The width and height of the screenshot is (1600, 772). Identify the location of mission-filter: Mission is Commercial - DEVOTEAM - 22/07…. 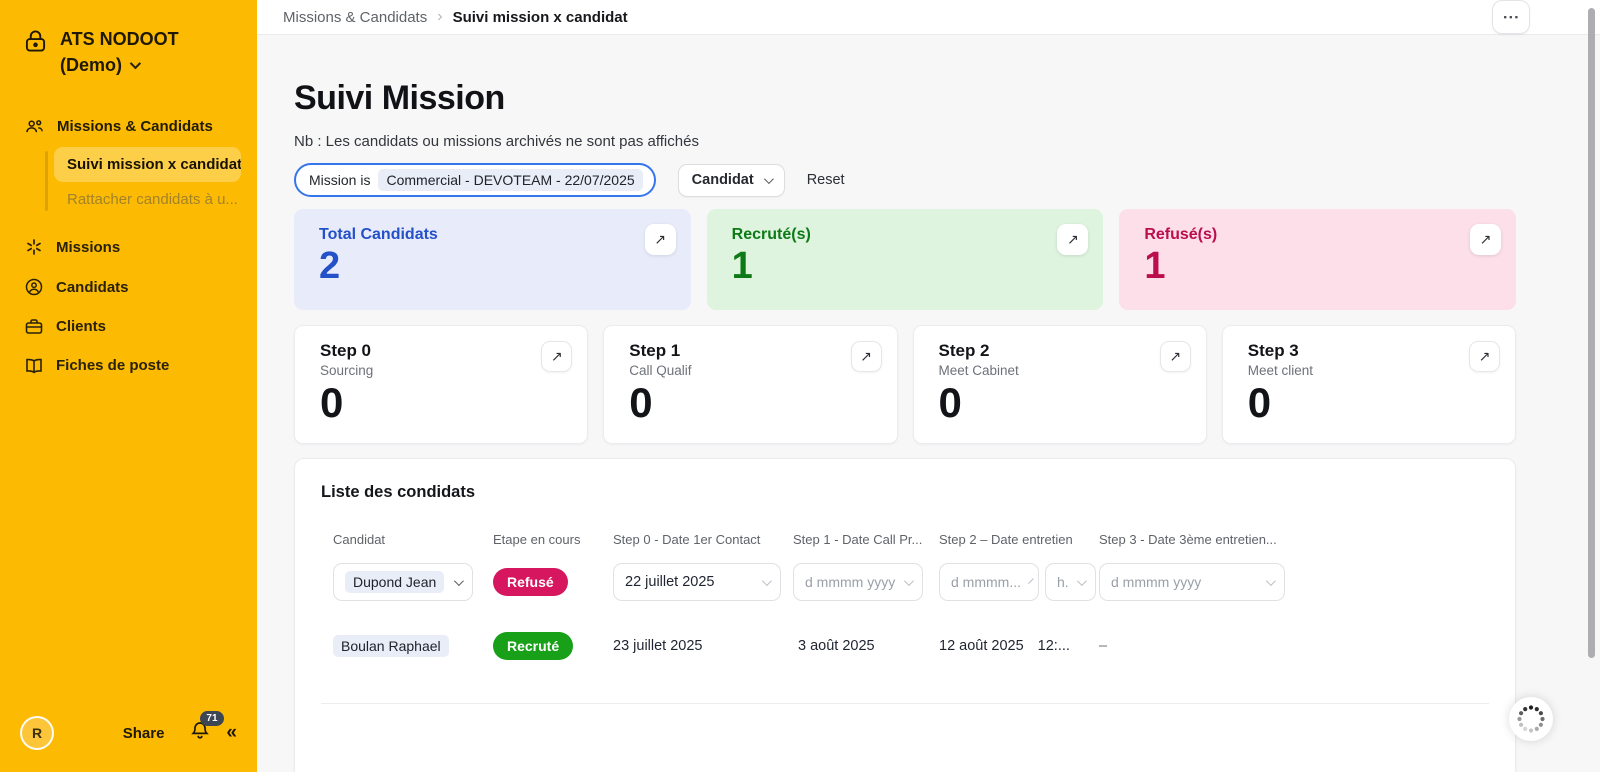
(475, 180).